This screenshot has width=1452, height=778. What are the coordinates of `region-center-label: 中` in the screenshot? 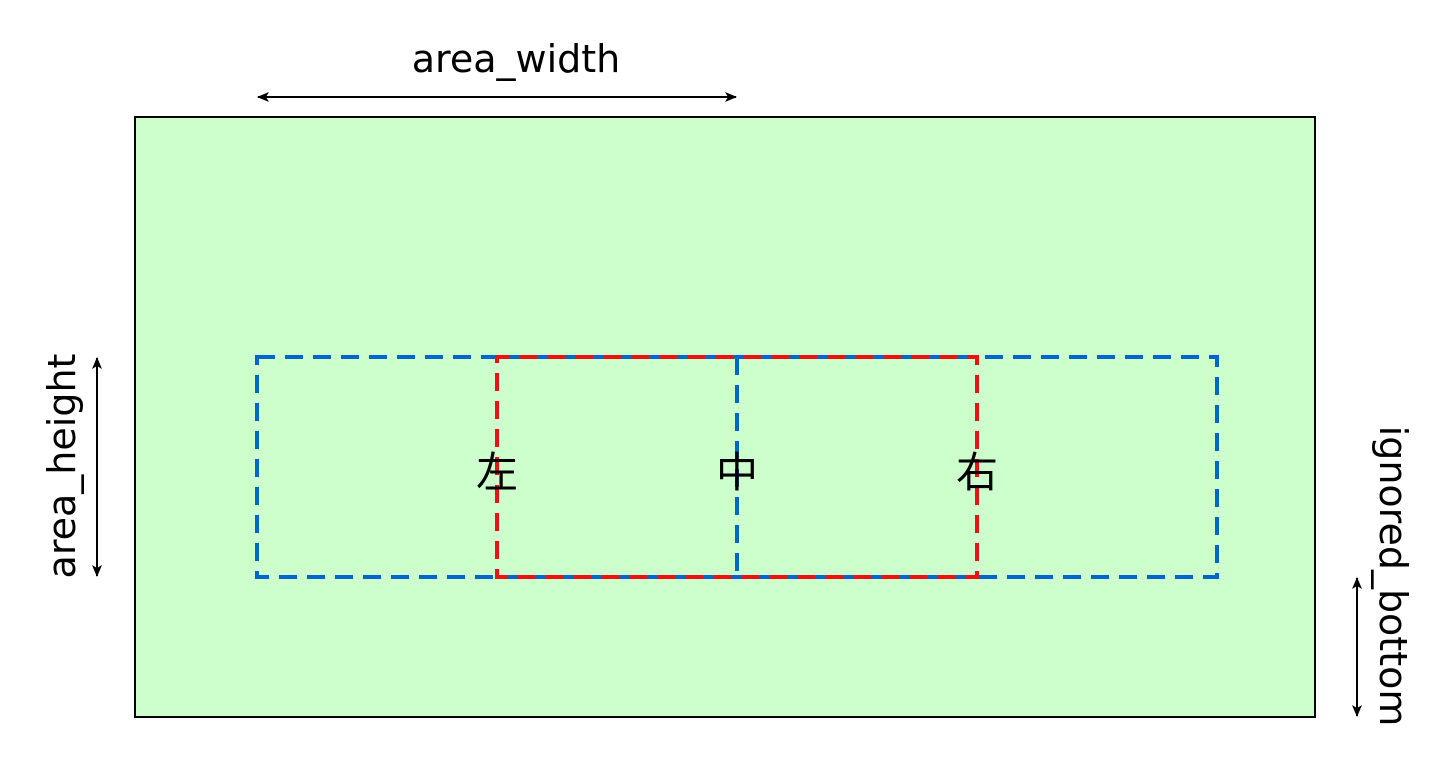 It's located at (737, 472).